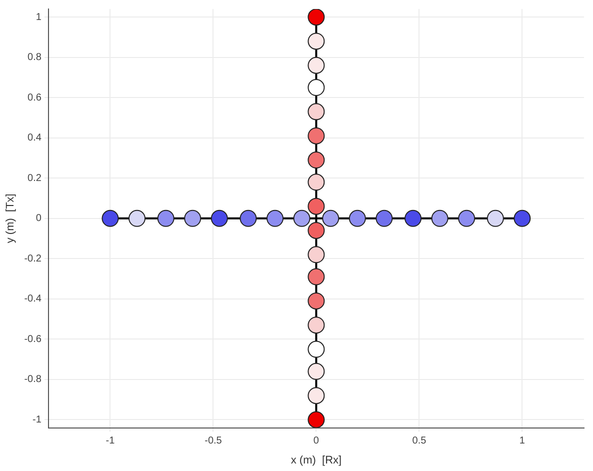  Describe the element at coordinates (33, 339) in the screenshot. I see `y-tick-label: -0.6` at that location.